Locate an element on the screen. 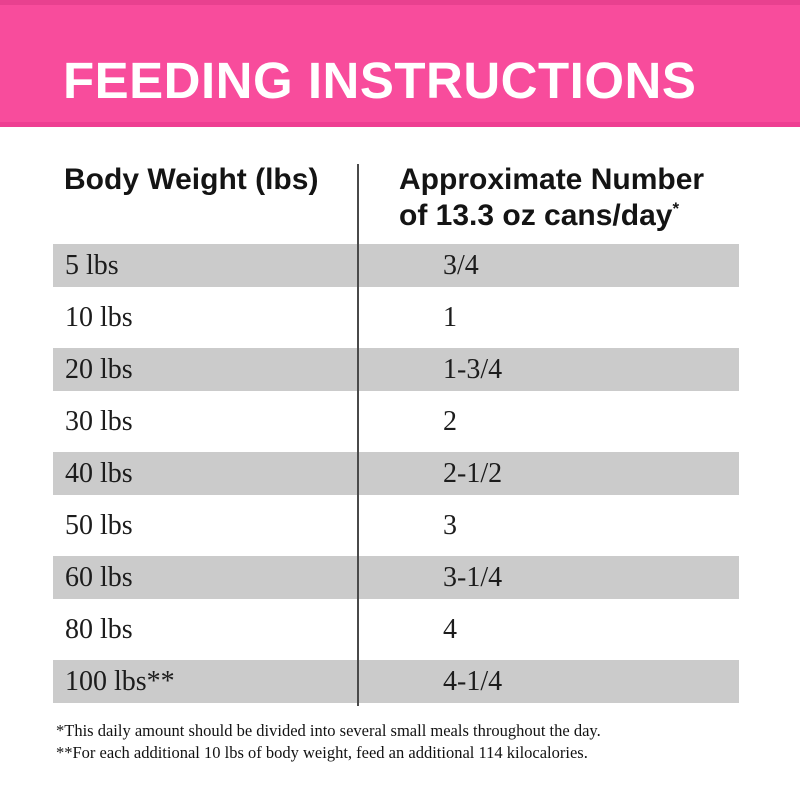 The image size is (800, 800). column-divider-line is located at coordinates (358, 435).